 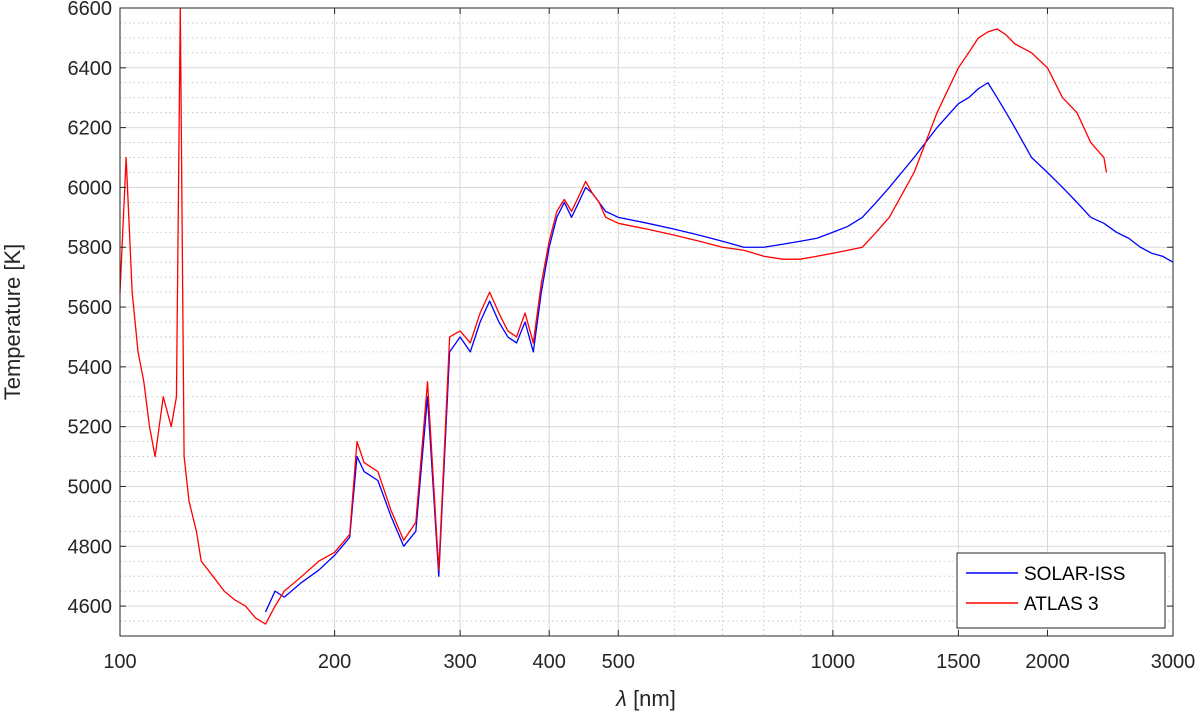 I want to click on x-tick-label: 300, so click(x=459, y=662).